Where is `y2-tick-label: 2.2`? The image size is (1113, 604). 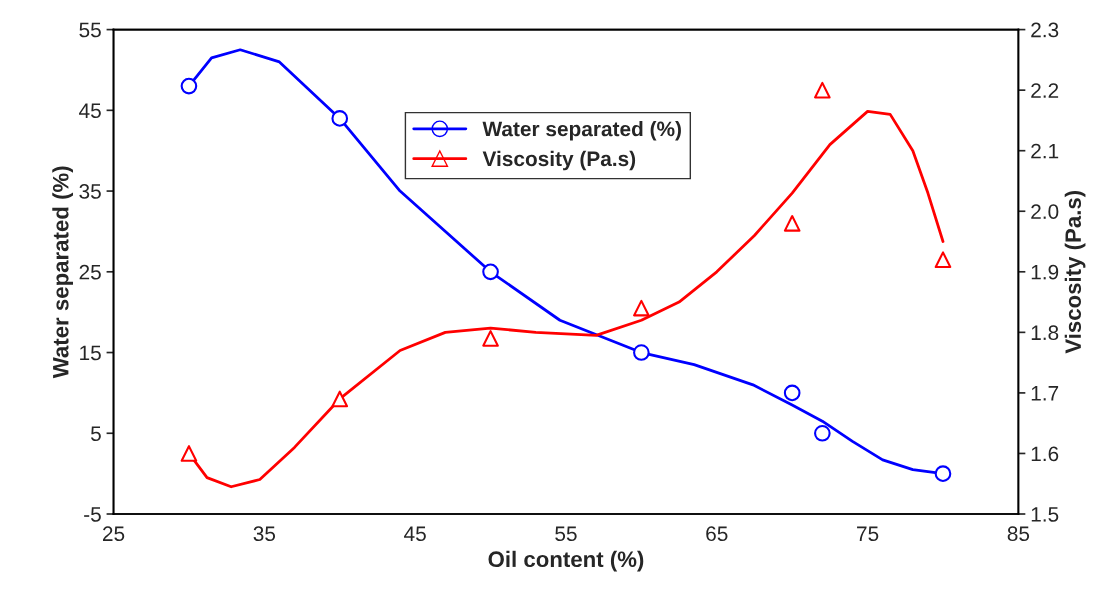 y2-tick-label: 2.2 is located at coordinates (1045, 90).